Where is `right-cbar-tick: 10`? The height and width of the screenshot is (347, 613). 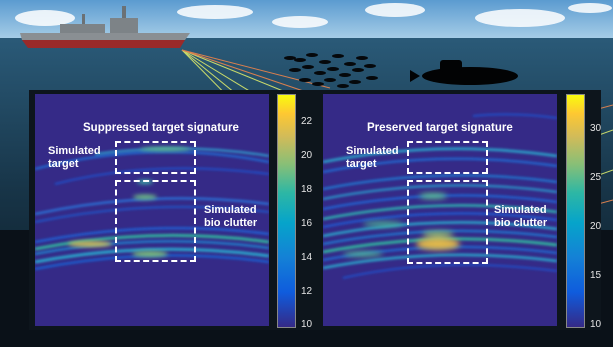 right-cbar-tick: 10 is located at coordinates (596, 324).